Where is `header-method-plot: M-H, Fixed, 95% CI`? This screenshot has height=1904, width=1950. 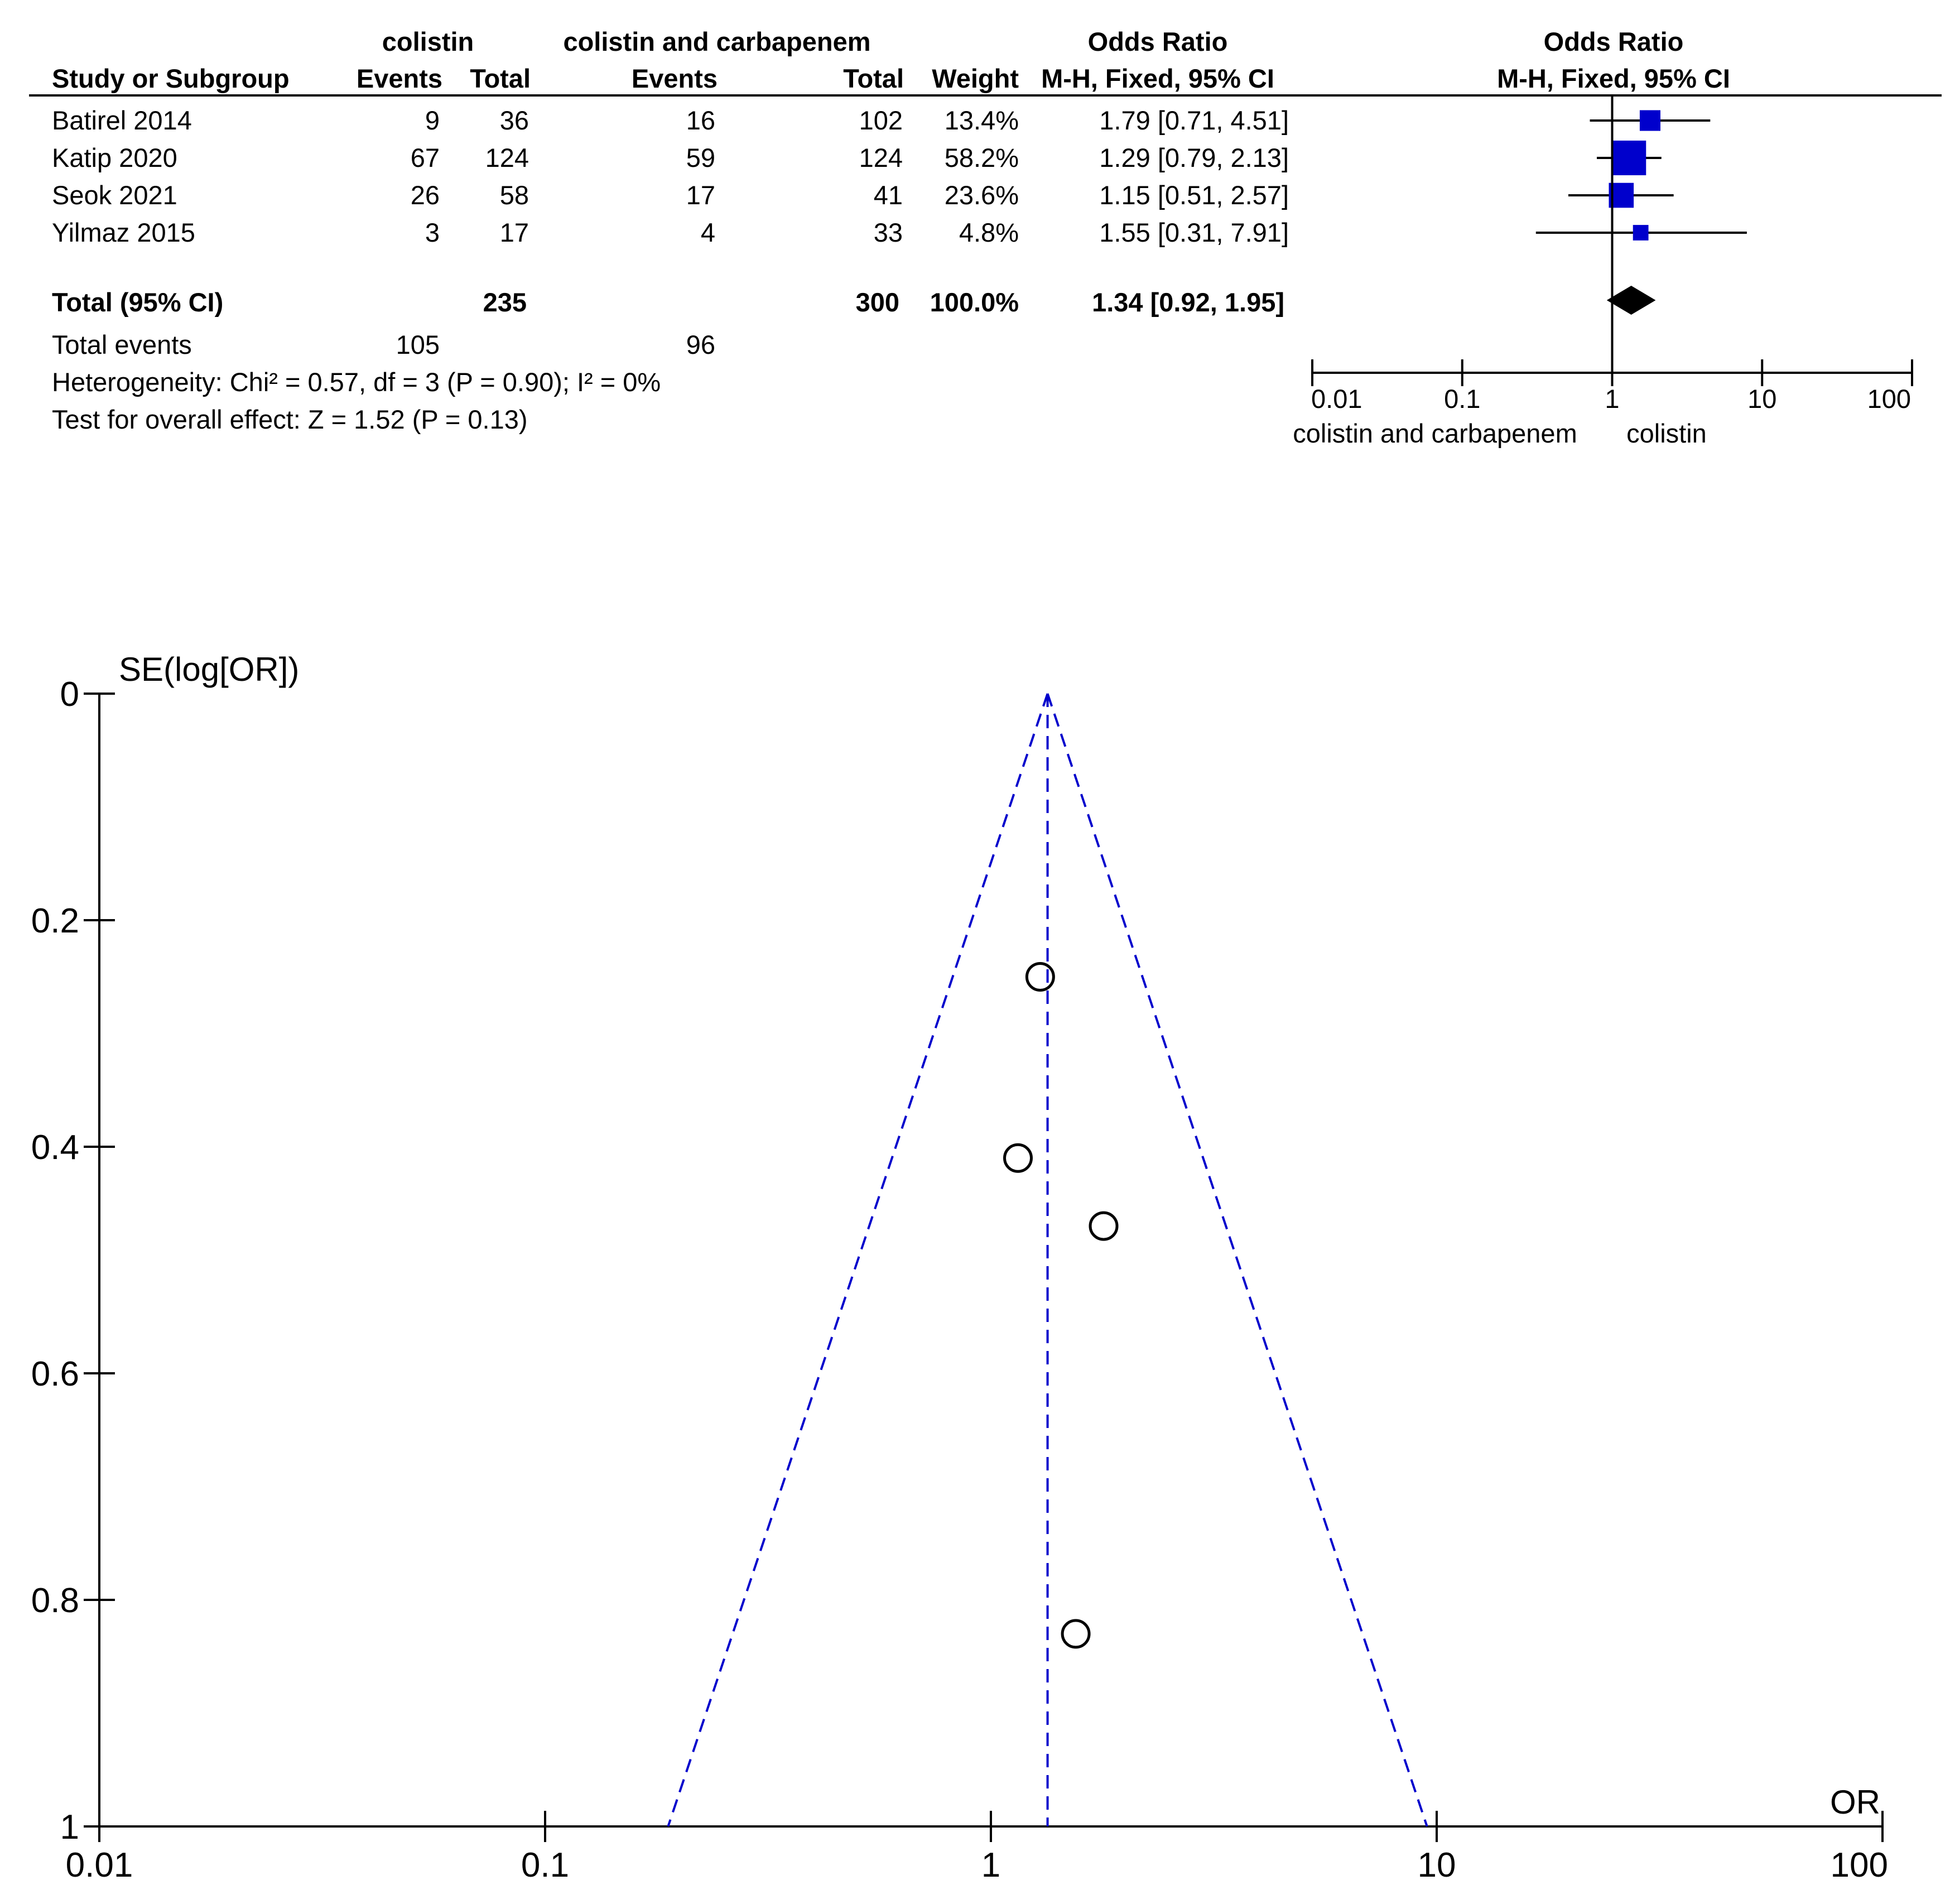
header-method-plot: M-H, Fixed, 95% CI is located at coordinates (1613, 78).